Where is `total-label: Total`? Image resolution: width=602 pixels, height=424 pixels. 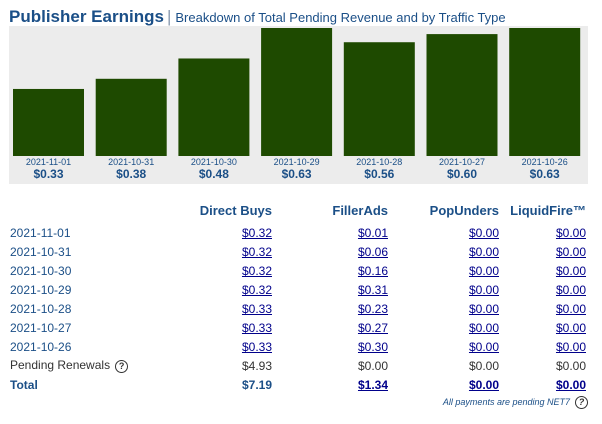
total-label: Total is located at coordinates (24, 384).